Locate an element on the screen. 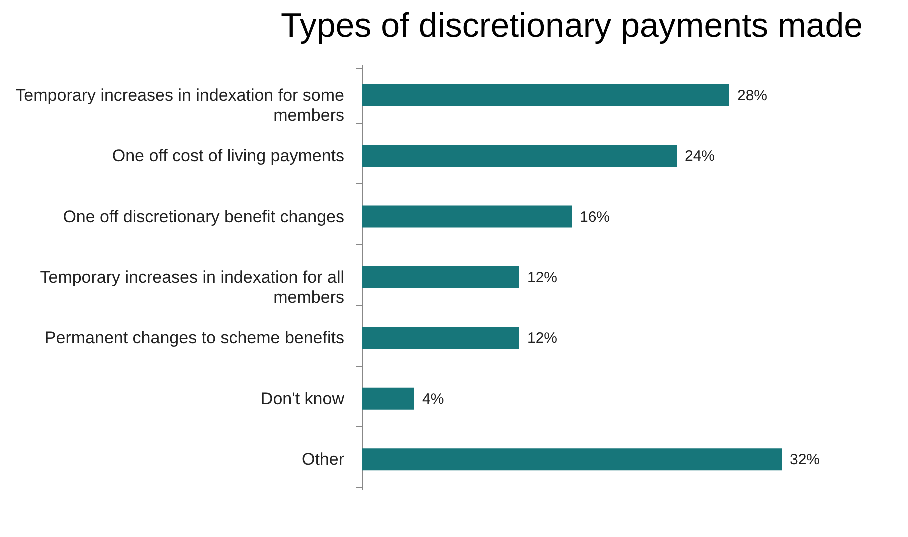 The image size is (908, 537). y-tick-label: Permanent changes to scheme benefits is located at coordinates (194, 338).